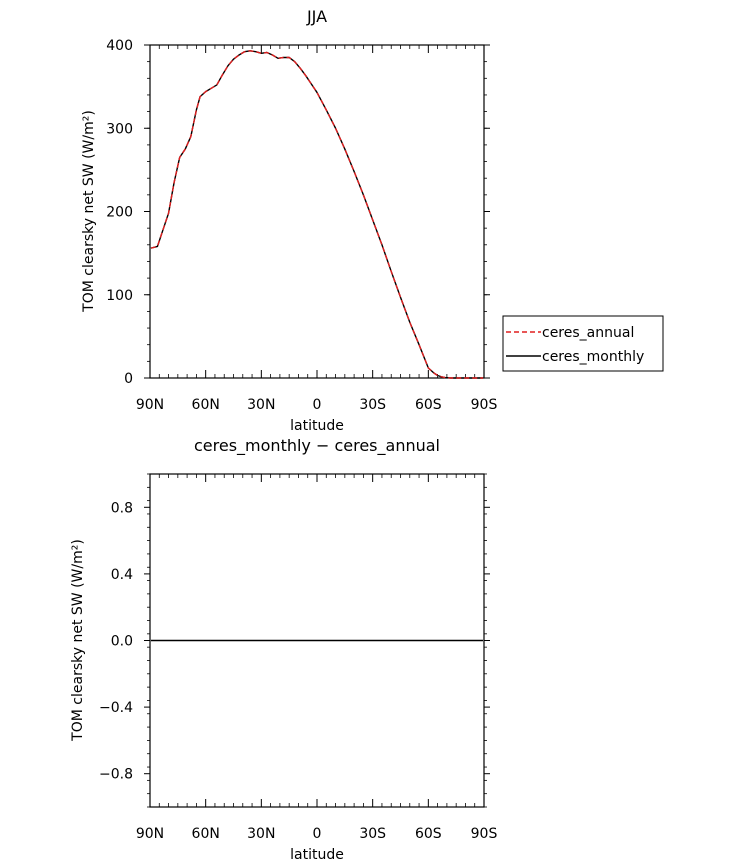 The height and width of the screenshot is (866, 733). Describe the element at coordinates (116, 775) in the screenshot. I see `bottom-y-tick-label-m08: −0.8` at that location.